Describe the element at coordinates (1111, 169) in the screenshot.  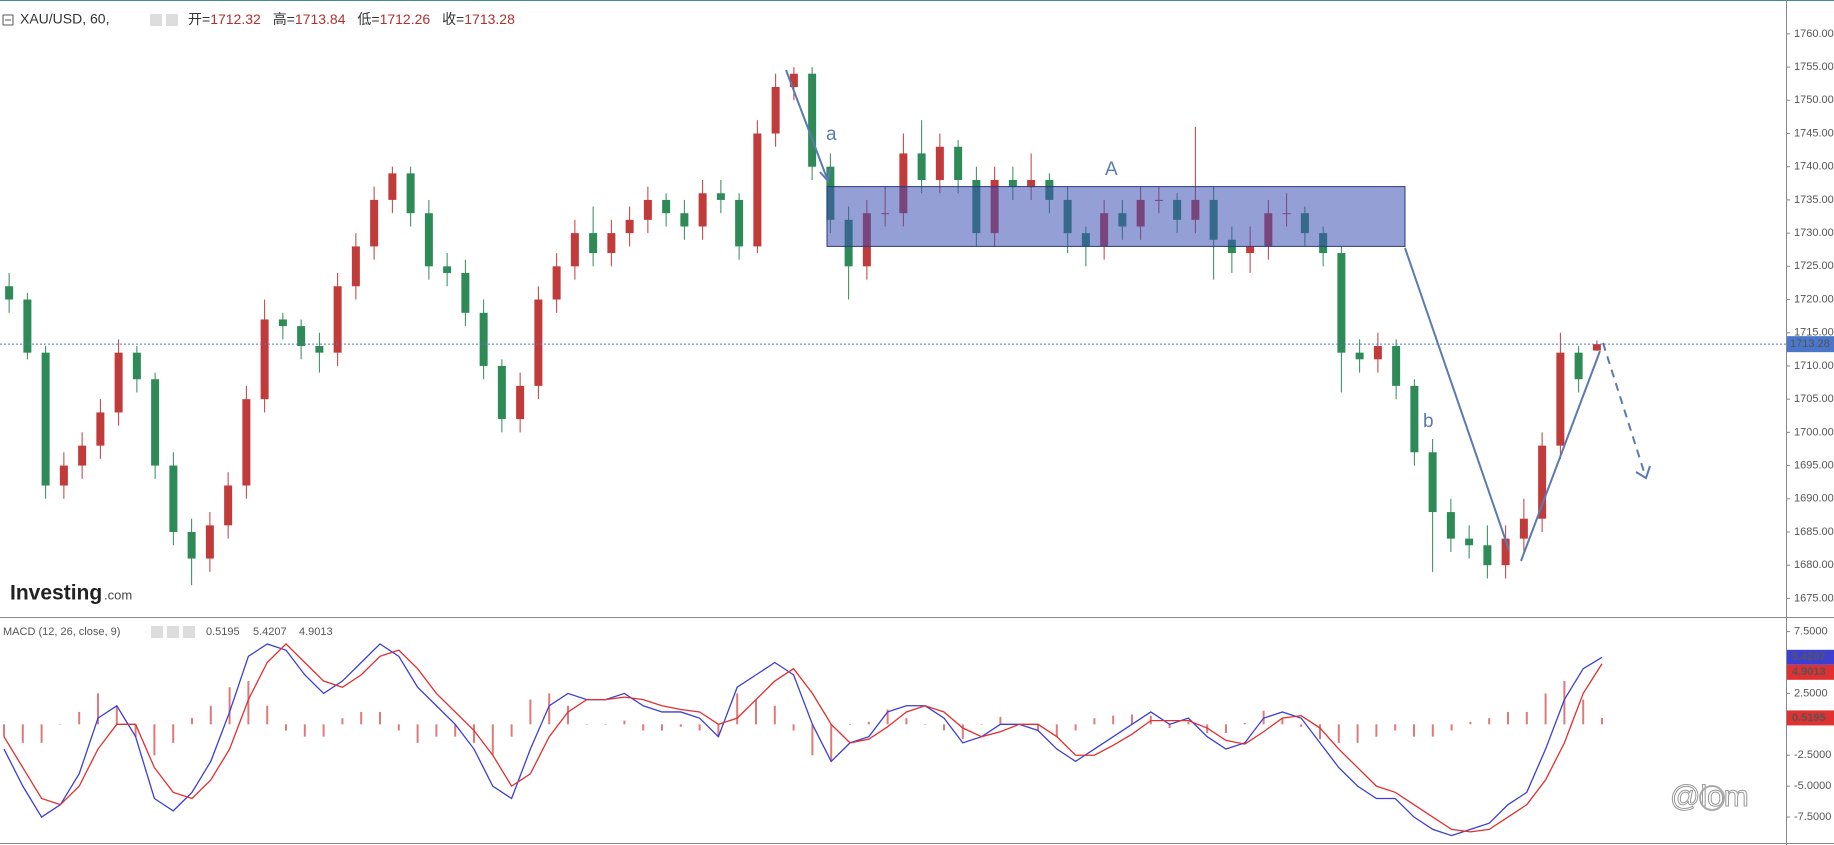
I see `zone-label: A` at that location.